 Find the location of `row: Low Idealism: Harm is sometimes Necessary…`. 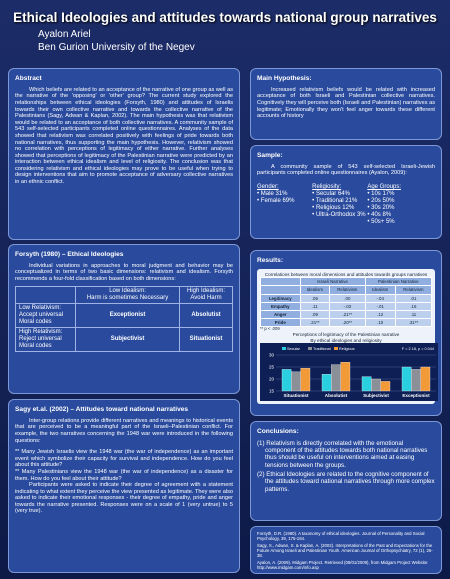

row: Low Idealism: Harm is sometimes Necessary… is located at coordinates (123, 294).